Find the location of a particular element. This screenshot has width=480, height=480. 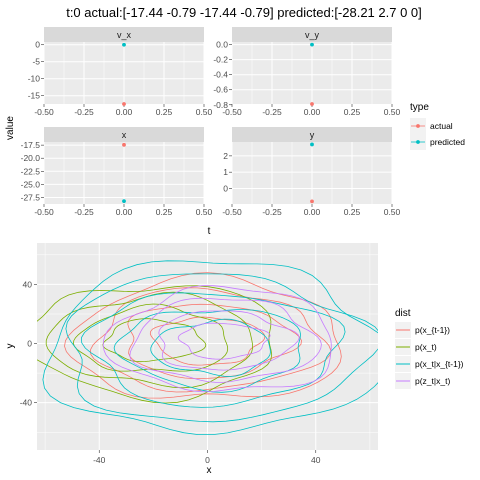

facet-strip-label: y is located at coordinates (312, 135).